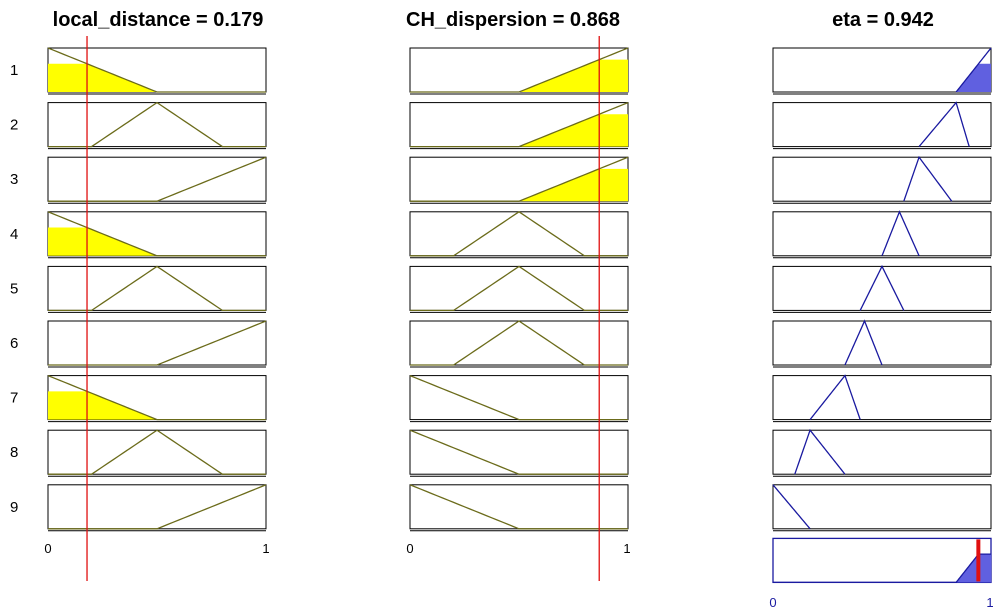 The width and height of the screenshot is (1000, 616). I want to click on rule-numbers: 1 2 3 4 5 6 7 8 9, so click(14, 289).